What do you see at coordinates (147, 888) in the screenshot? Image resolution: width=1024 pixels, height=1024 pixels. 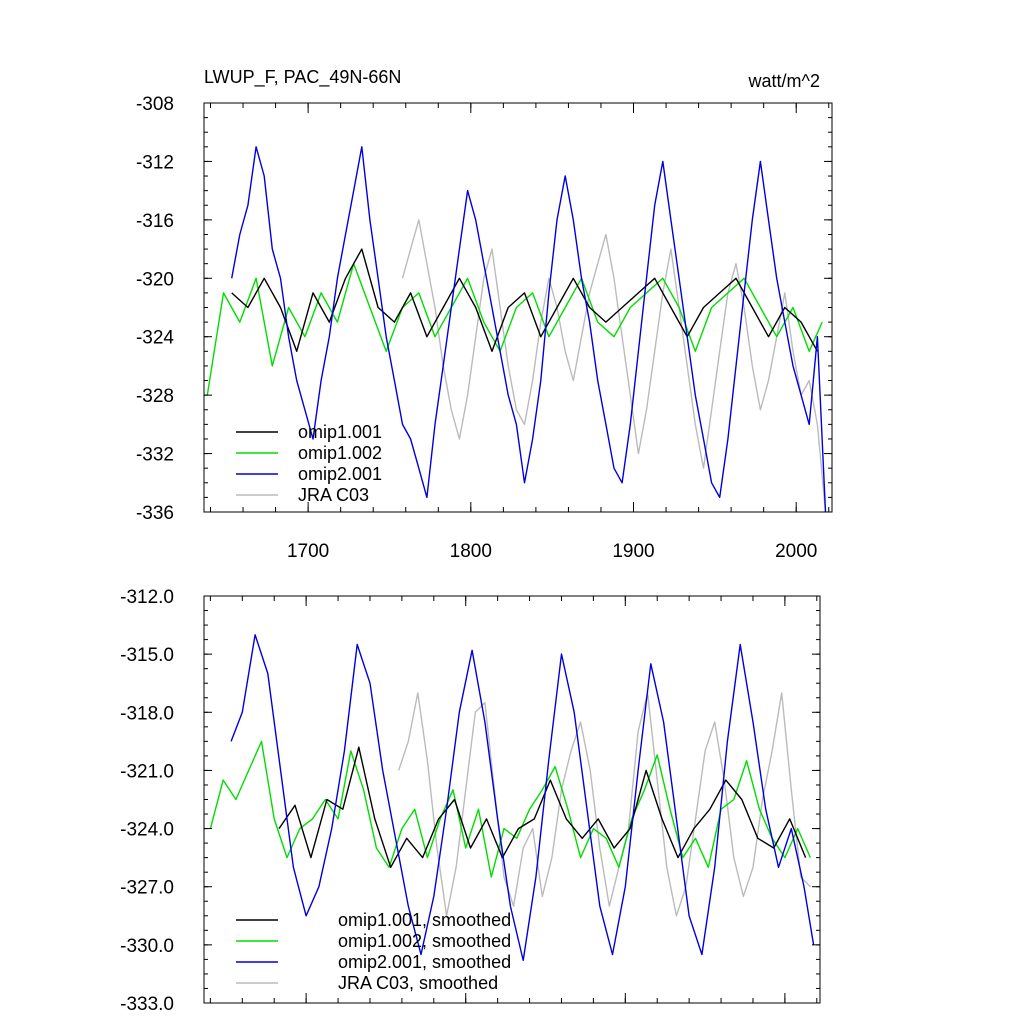 I see `y-tick-label: -327.0` at bounding box center [147, 888].